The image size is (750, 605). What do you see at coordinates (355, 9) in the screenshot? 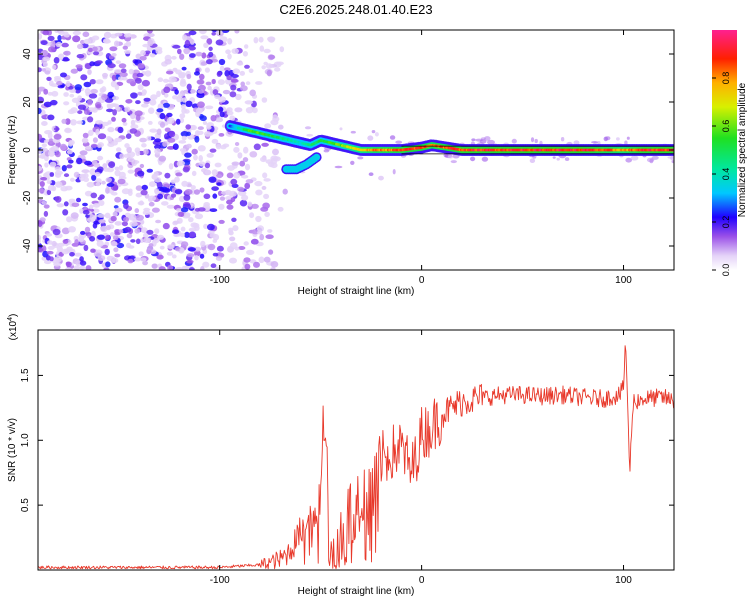
I see `figure-title: C2E6.2025.248.01.40.E23` at bounding box center [355, 9].